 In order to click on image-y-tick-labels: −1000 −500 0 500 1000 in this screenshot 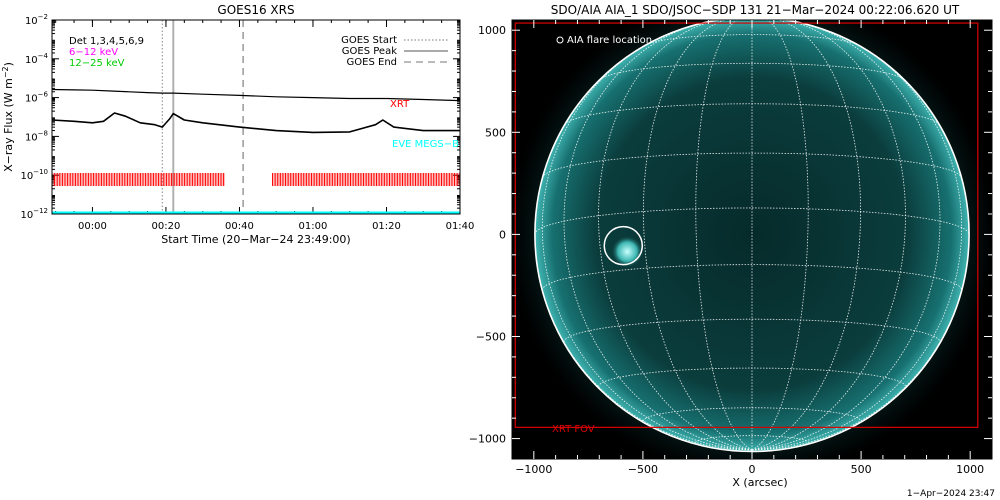, I will do `click(487, 234)`.